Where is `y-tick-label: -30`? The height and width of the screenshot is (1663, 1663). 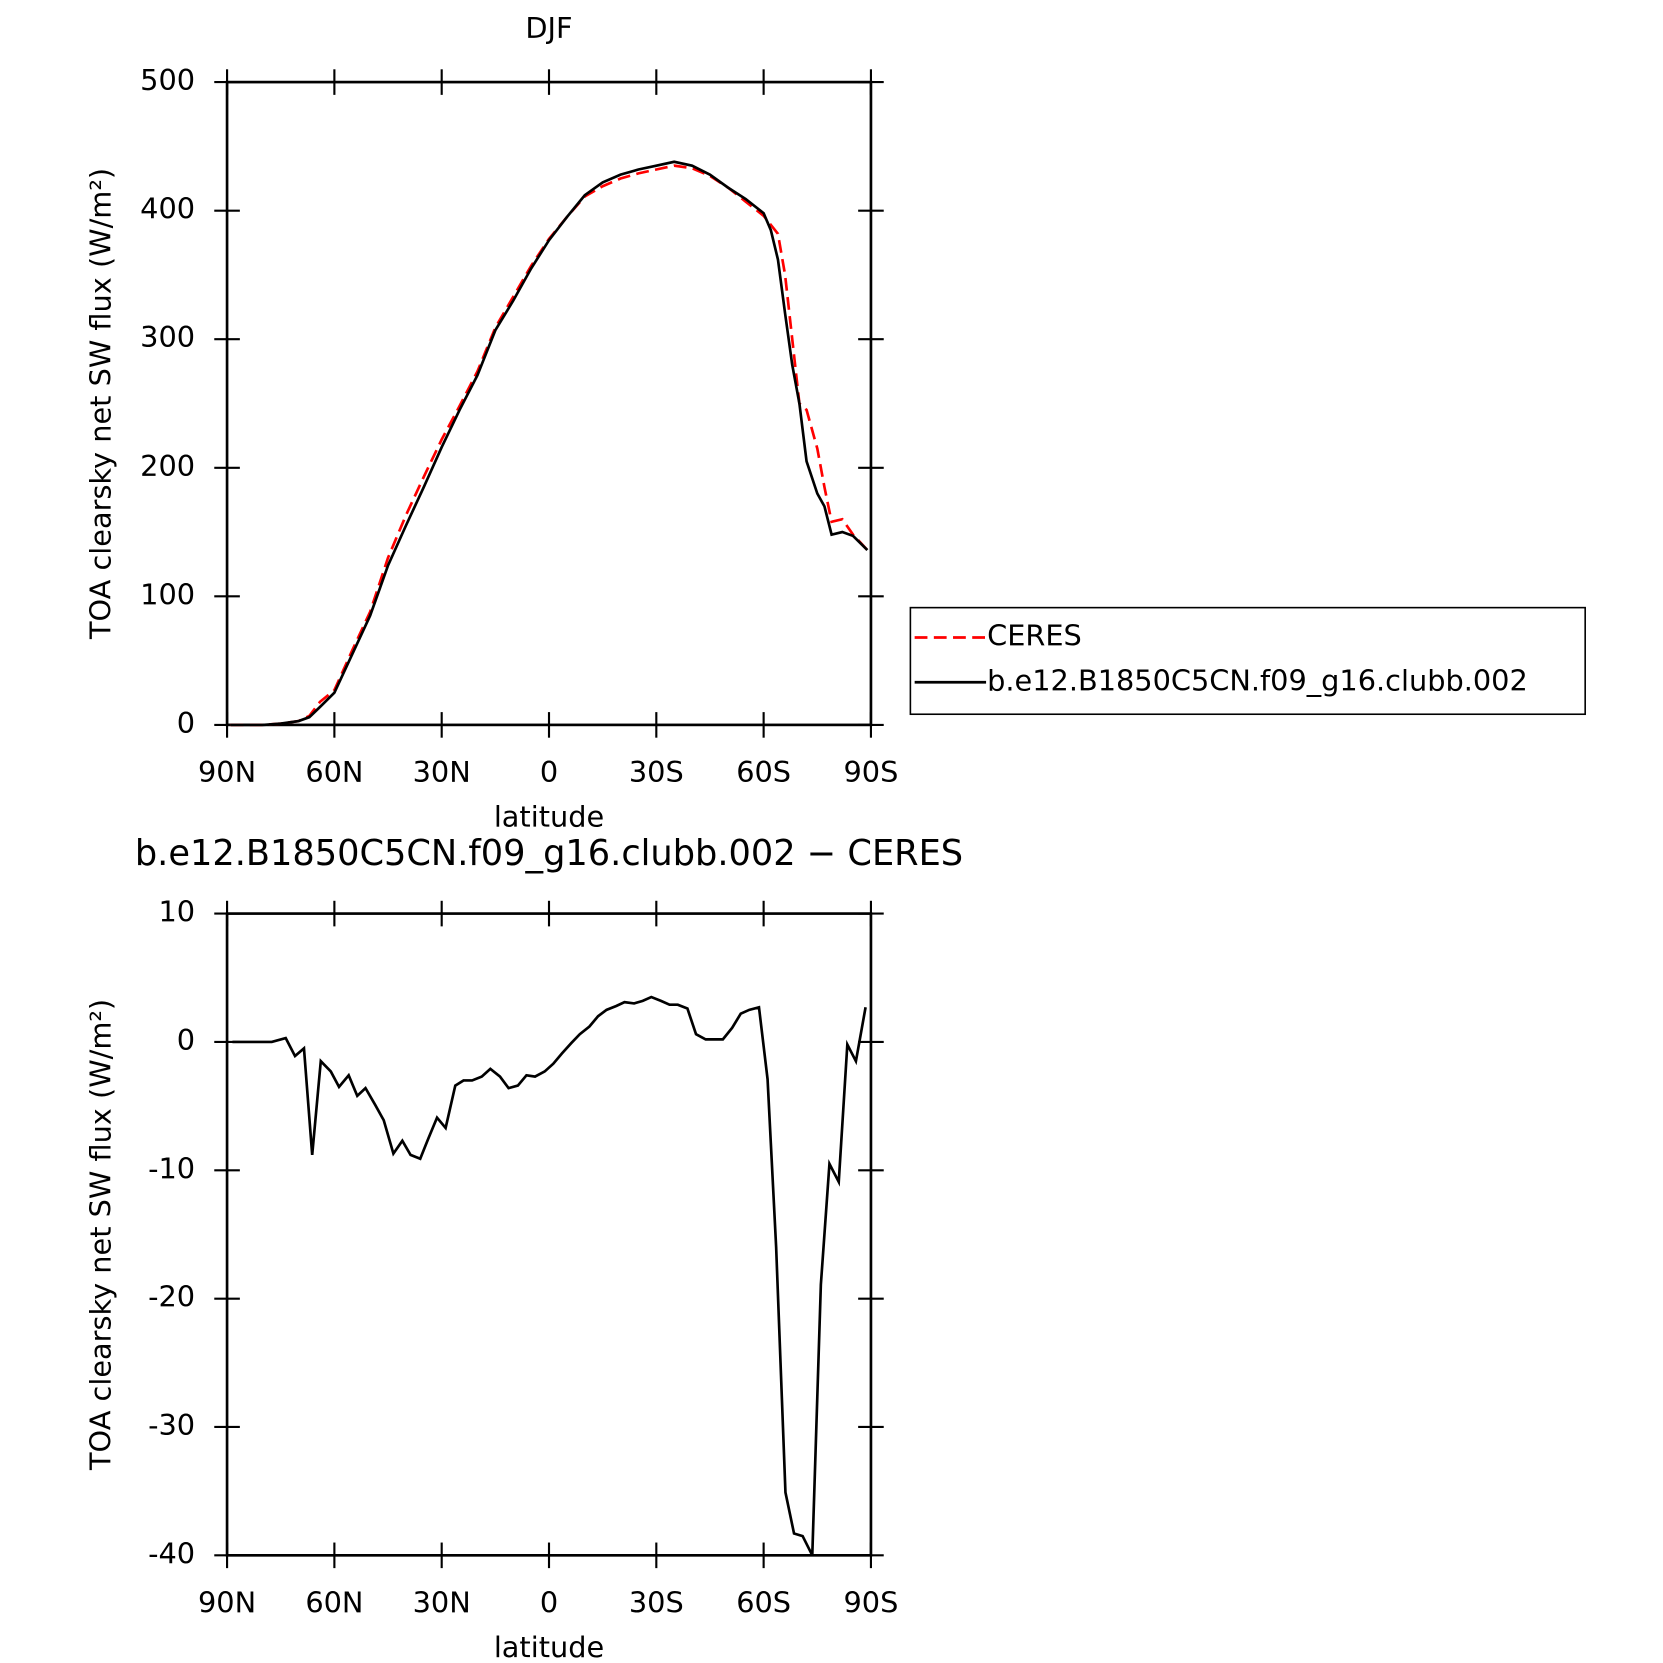
y-tick-label: -30 is located at coordinates (171, 1425).